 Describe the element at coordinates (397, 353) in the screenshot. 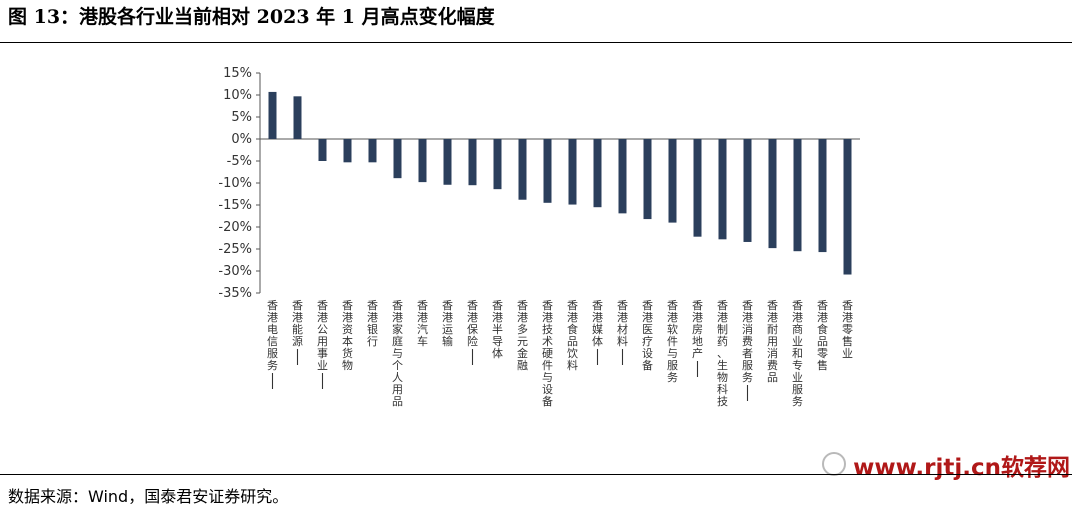

I see `category-label: 香港家庭与个人用品` at that location.